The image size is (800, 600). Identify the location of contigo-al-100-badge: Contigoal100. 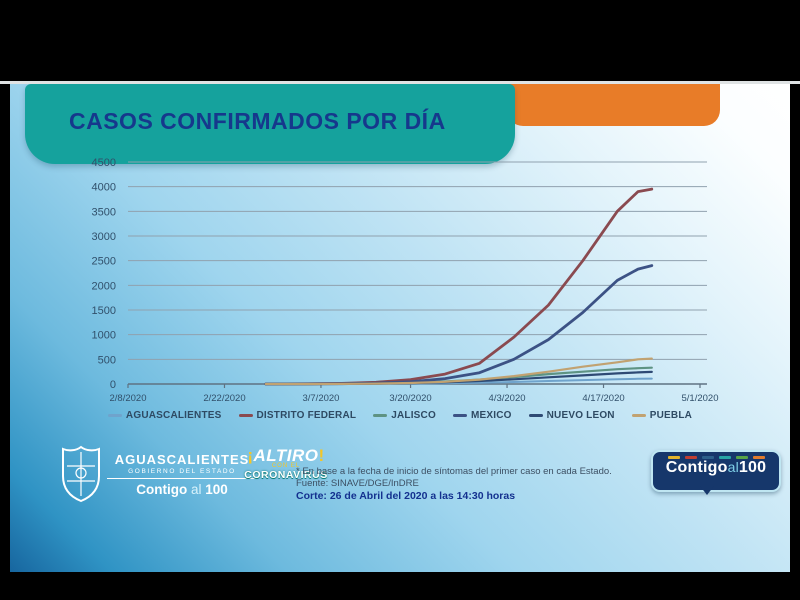
(716, 471).